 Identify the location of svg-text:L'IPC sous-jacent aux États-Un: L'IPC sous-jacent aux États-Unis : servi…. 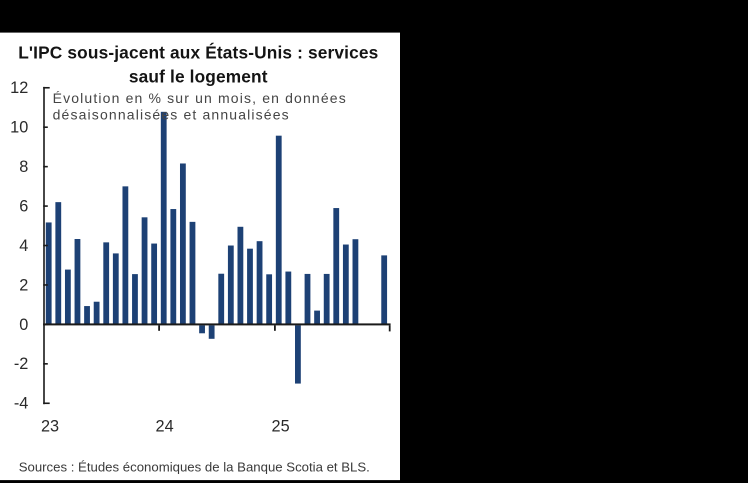
(198, 53).